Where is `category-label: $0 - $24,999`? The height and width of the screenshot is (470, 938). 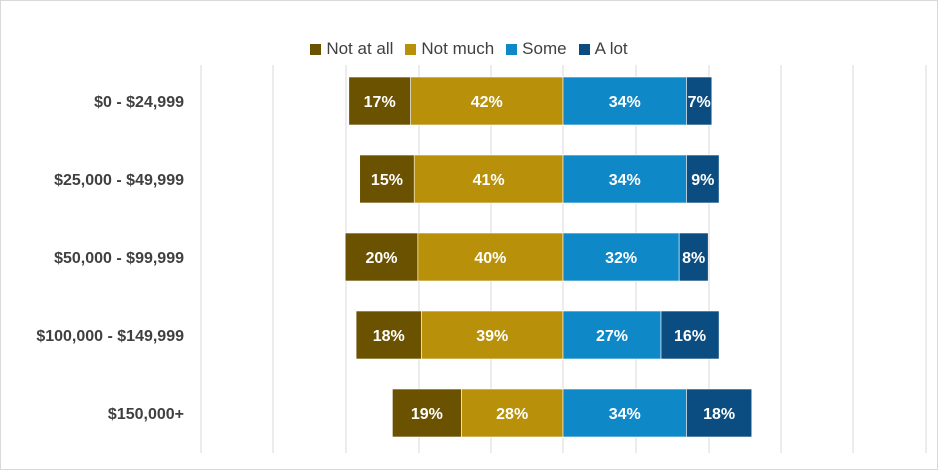
category-label: $0 - $24,999 is located at coordinates (139, 102).